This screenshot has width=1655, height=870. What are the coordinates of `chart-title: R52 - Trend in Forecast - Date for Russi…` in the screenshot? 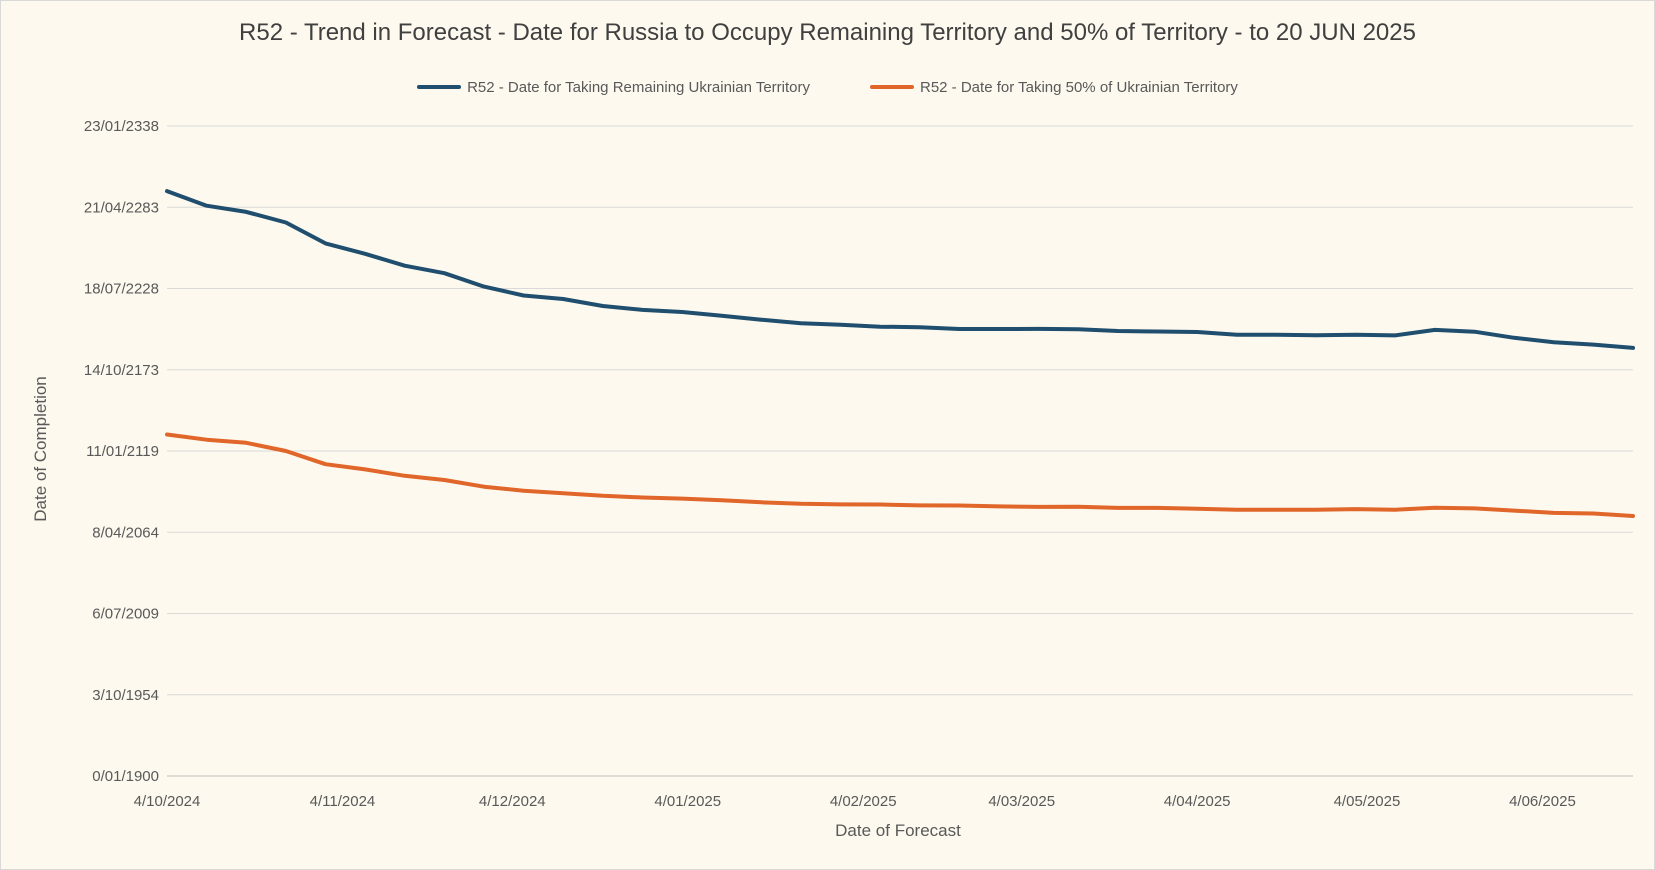 It's located at (827, 32).